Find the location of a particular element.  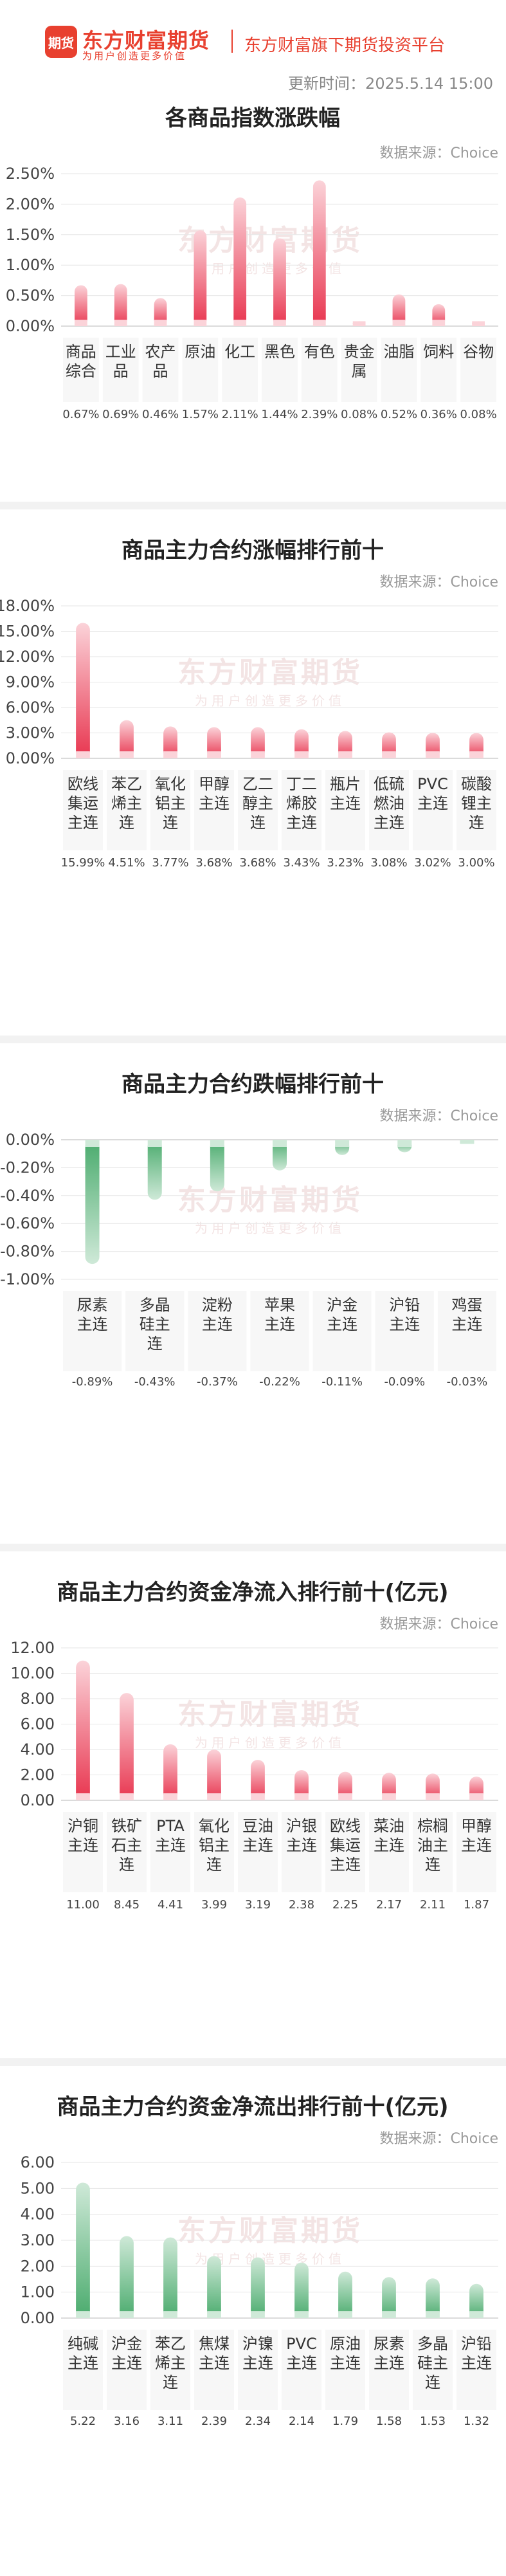

category-label: 有色 is located at coordinates (319, 352).